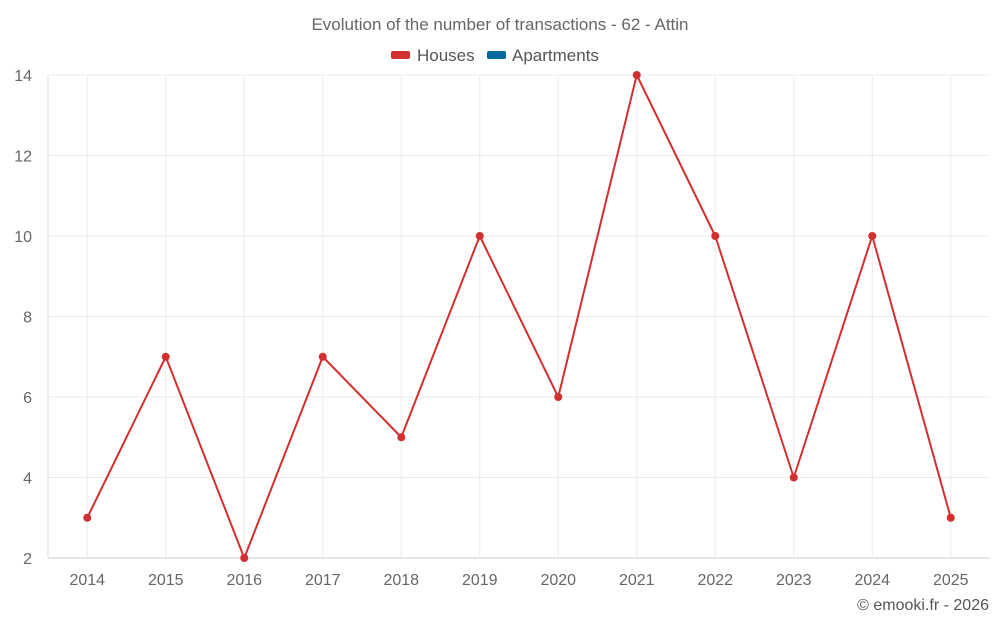  What do you see at coordinates (23, 157) in the screenshot?
I see `y-tick-label: 12` at bounding box center [23, 157].